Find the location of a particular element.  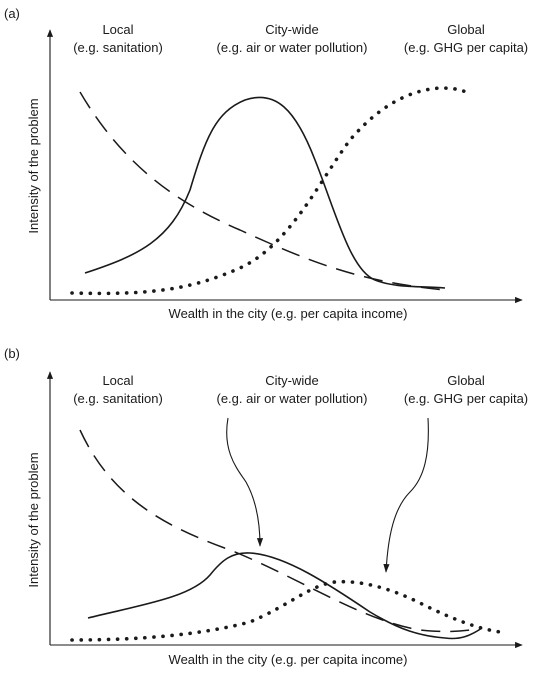

panel-a-global-name: Global is located at coordinates (466, 29).